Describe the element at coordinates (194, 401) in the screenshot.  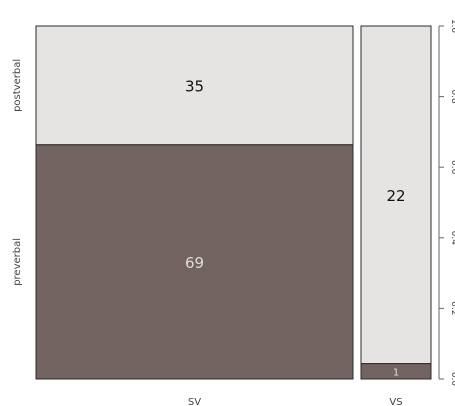
I see `x-category-label-sv: SV` at that location.